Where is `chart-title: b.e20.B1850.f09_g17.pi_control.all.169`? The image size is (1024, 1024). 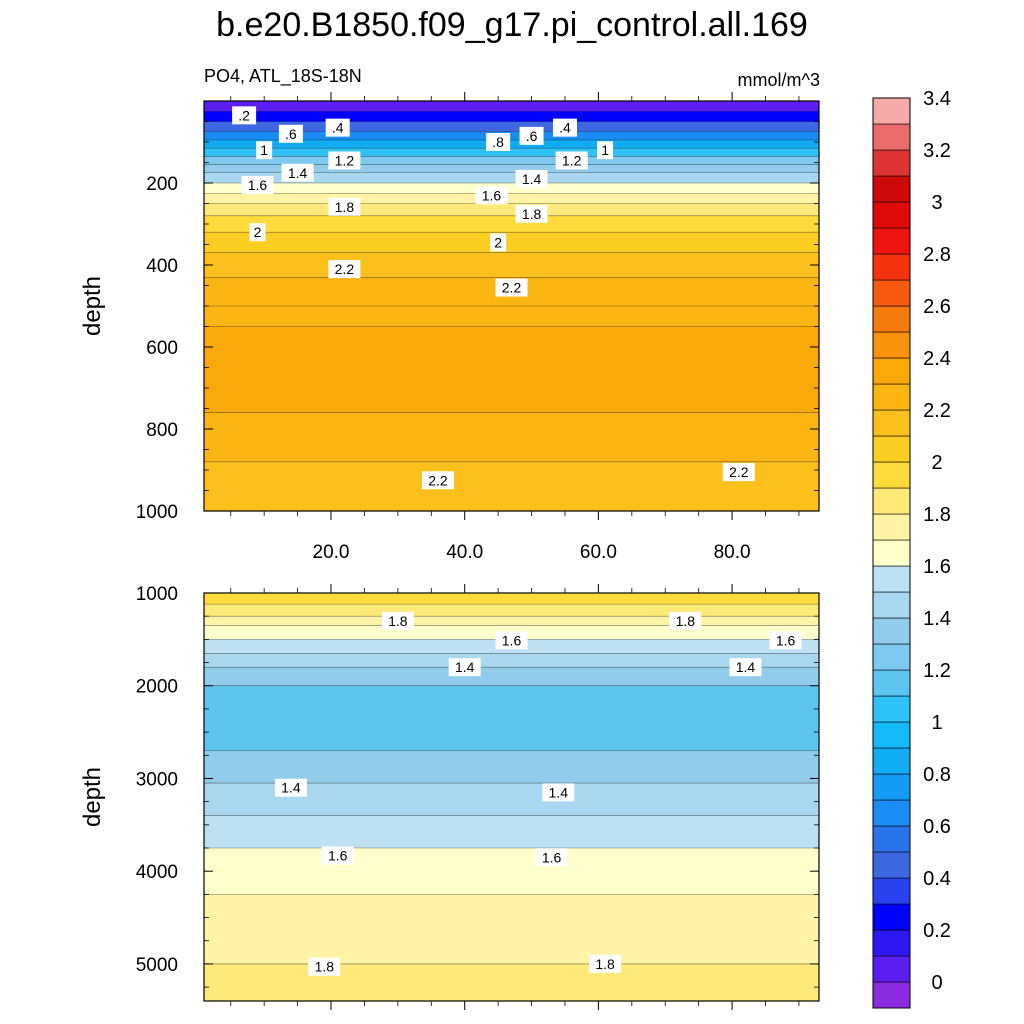 chart-title: b.e20.B1850.f09_g17.pi_control.all.169 is located at coordinates (512, 25).